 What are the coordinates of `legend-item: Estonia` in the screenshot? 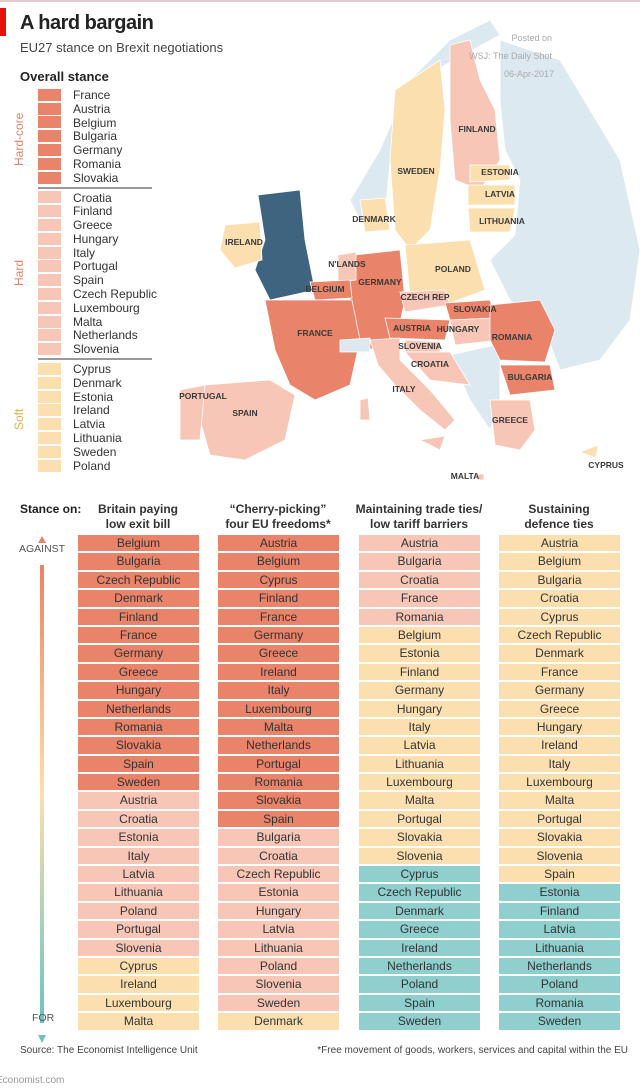 It's located at (80, 397).